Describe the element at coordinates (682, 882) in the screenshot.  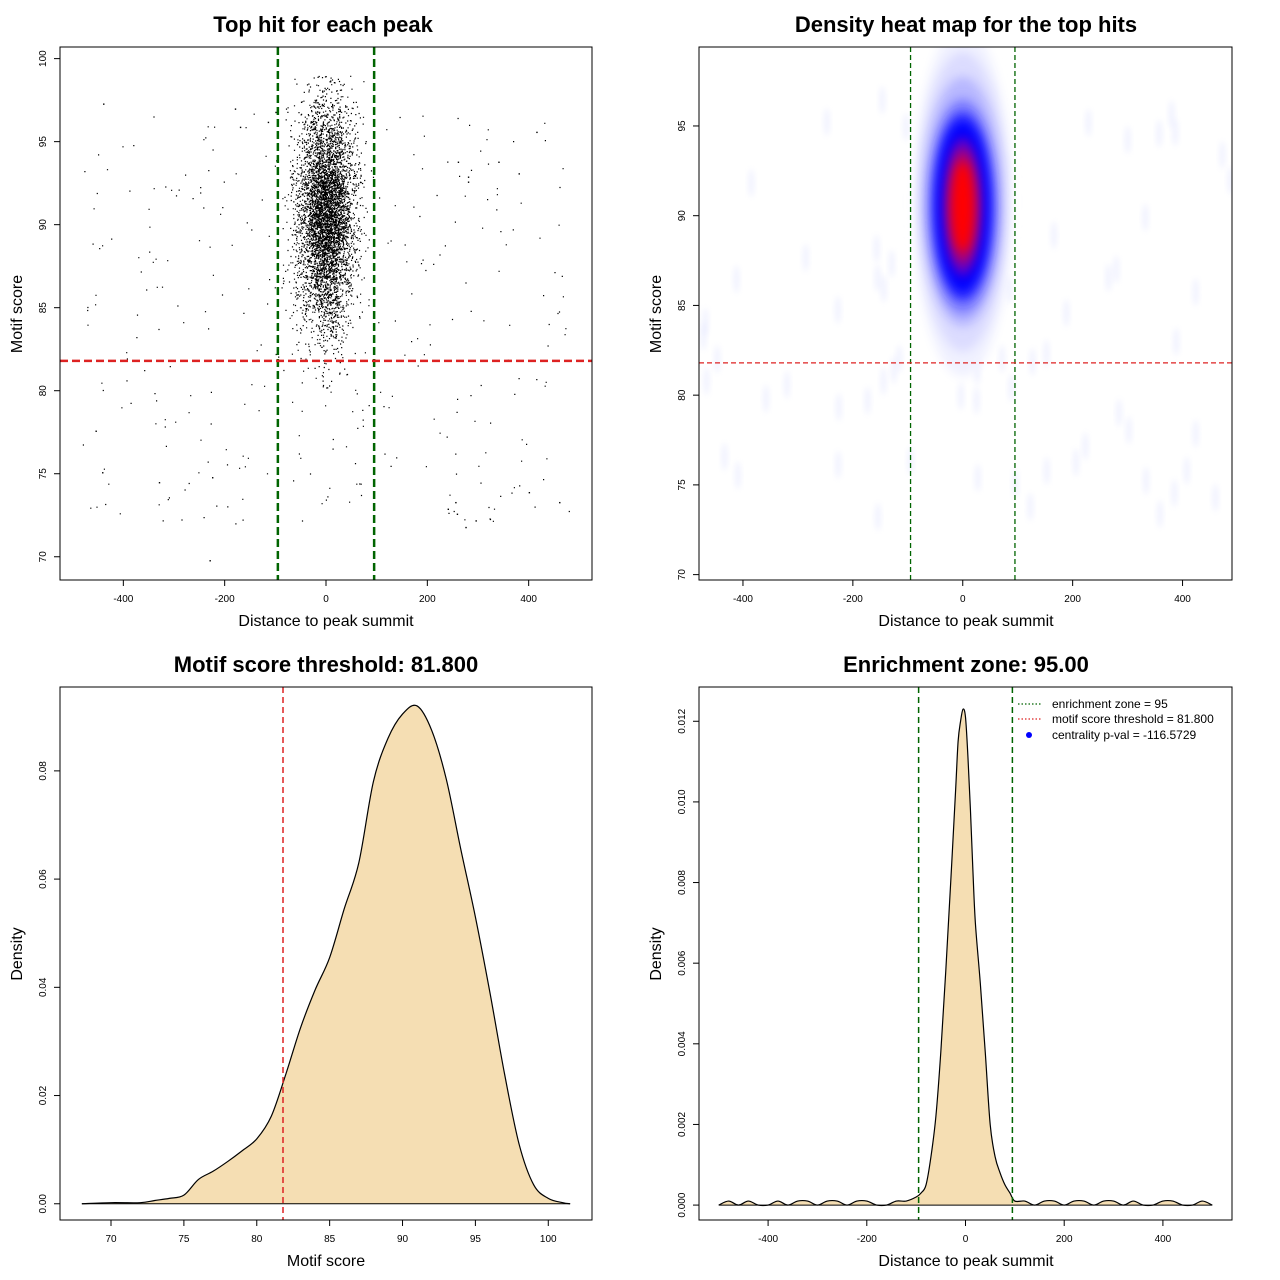
I see `y-tick-label: 0.008` at that location.